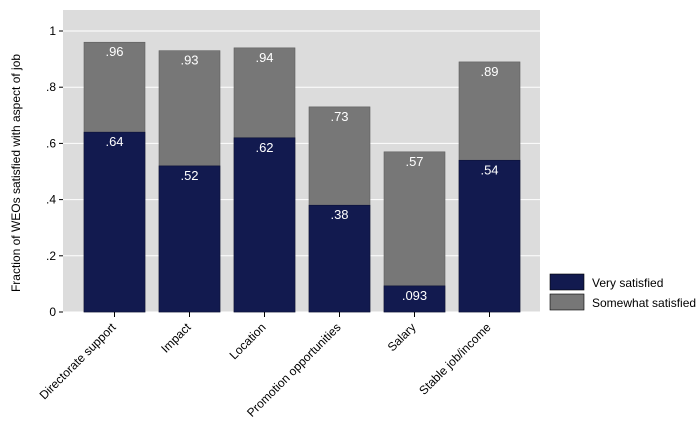 The width and height of the screenshot is (700, 437). I want to click on legend: Very satisfied Somewhat satisfied, so click(622, 292).